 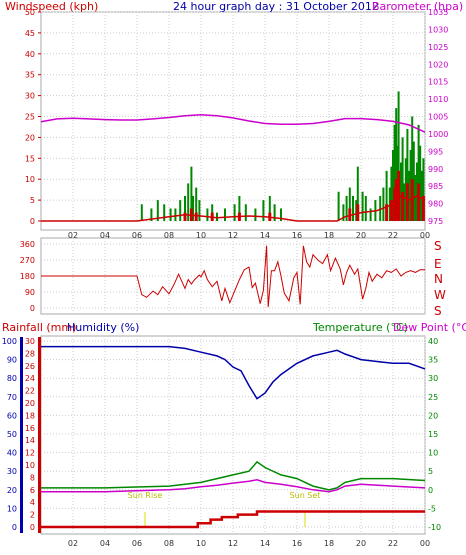 What do you see at coordinates (103, 327) in the screenshot?
I see `humidity-axis-title: Humidity (%)` at bounding box center [103, 327].